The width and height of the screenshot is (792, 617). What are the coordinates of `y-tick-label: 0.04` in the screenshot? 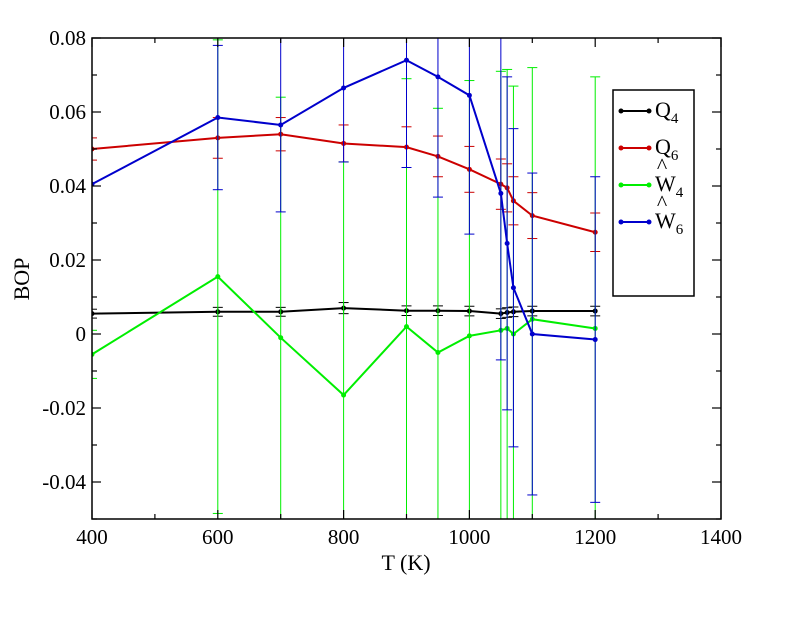 It's located at (67, 186).